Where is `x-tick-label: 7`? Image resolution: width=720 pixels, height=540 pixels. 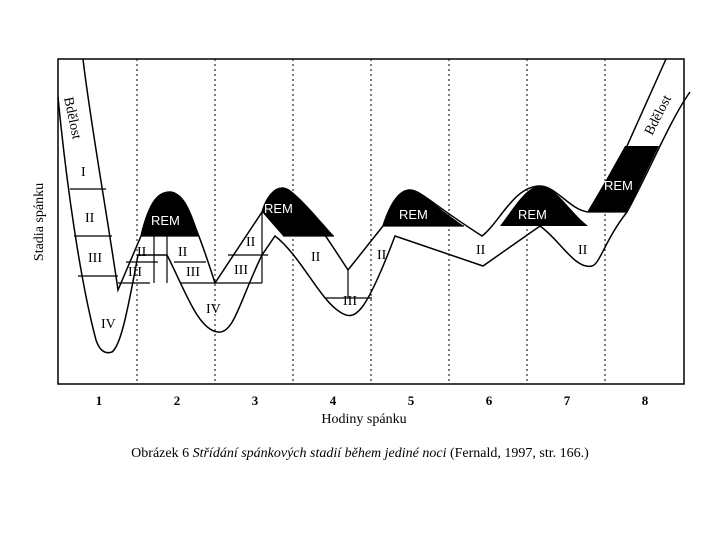
x-tick-label: 7 is located at coordinates (567, 400).